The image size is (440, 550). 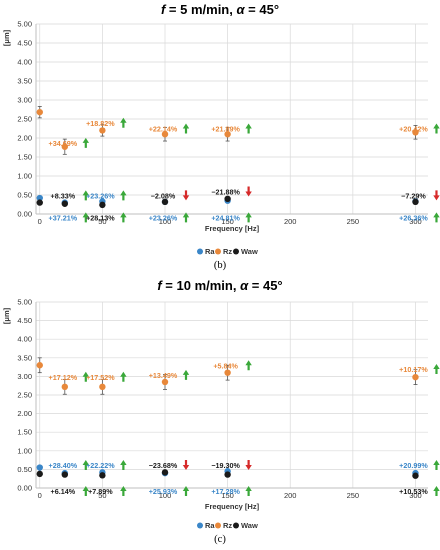 What do you see at coordinates (100, 217) in the screenshot?
I see `change-annotation: +28.13%` at bounding box center [100, 217].